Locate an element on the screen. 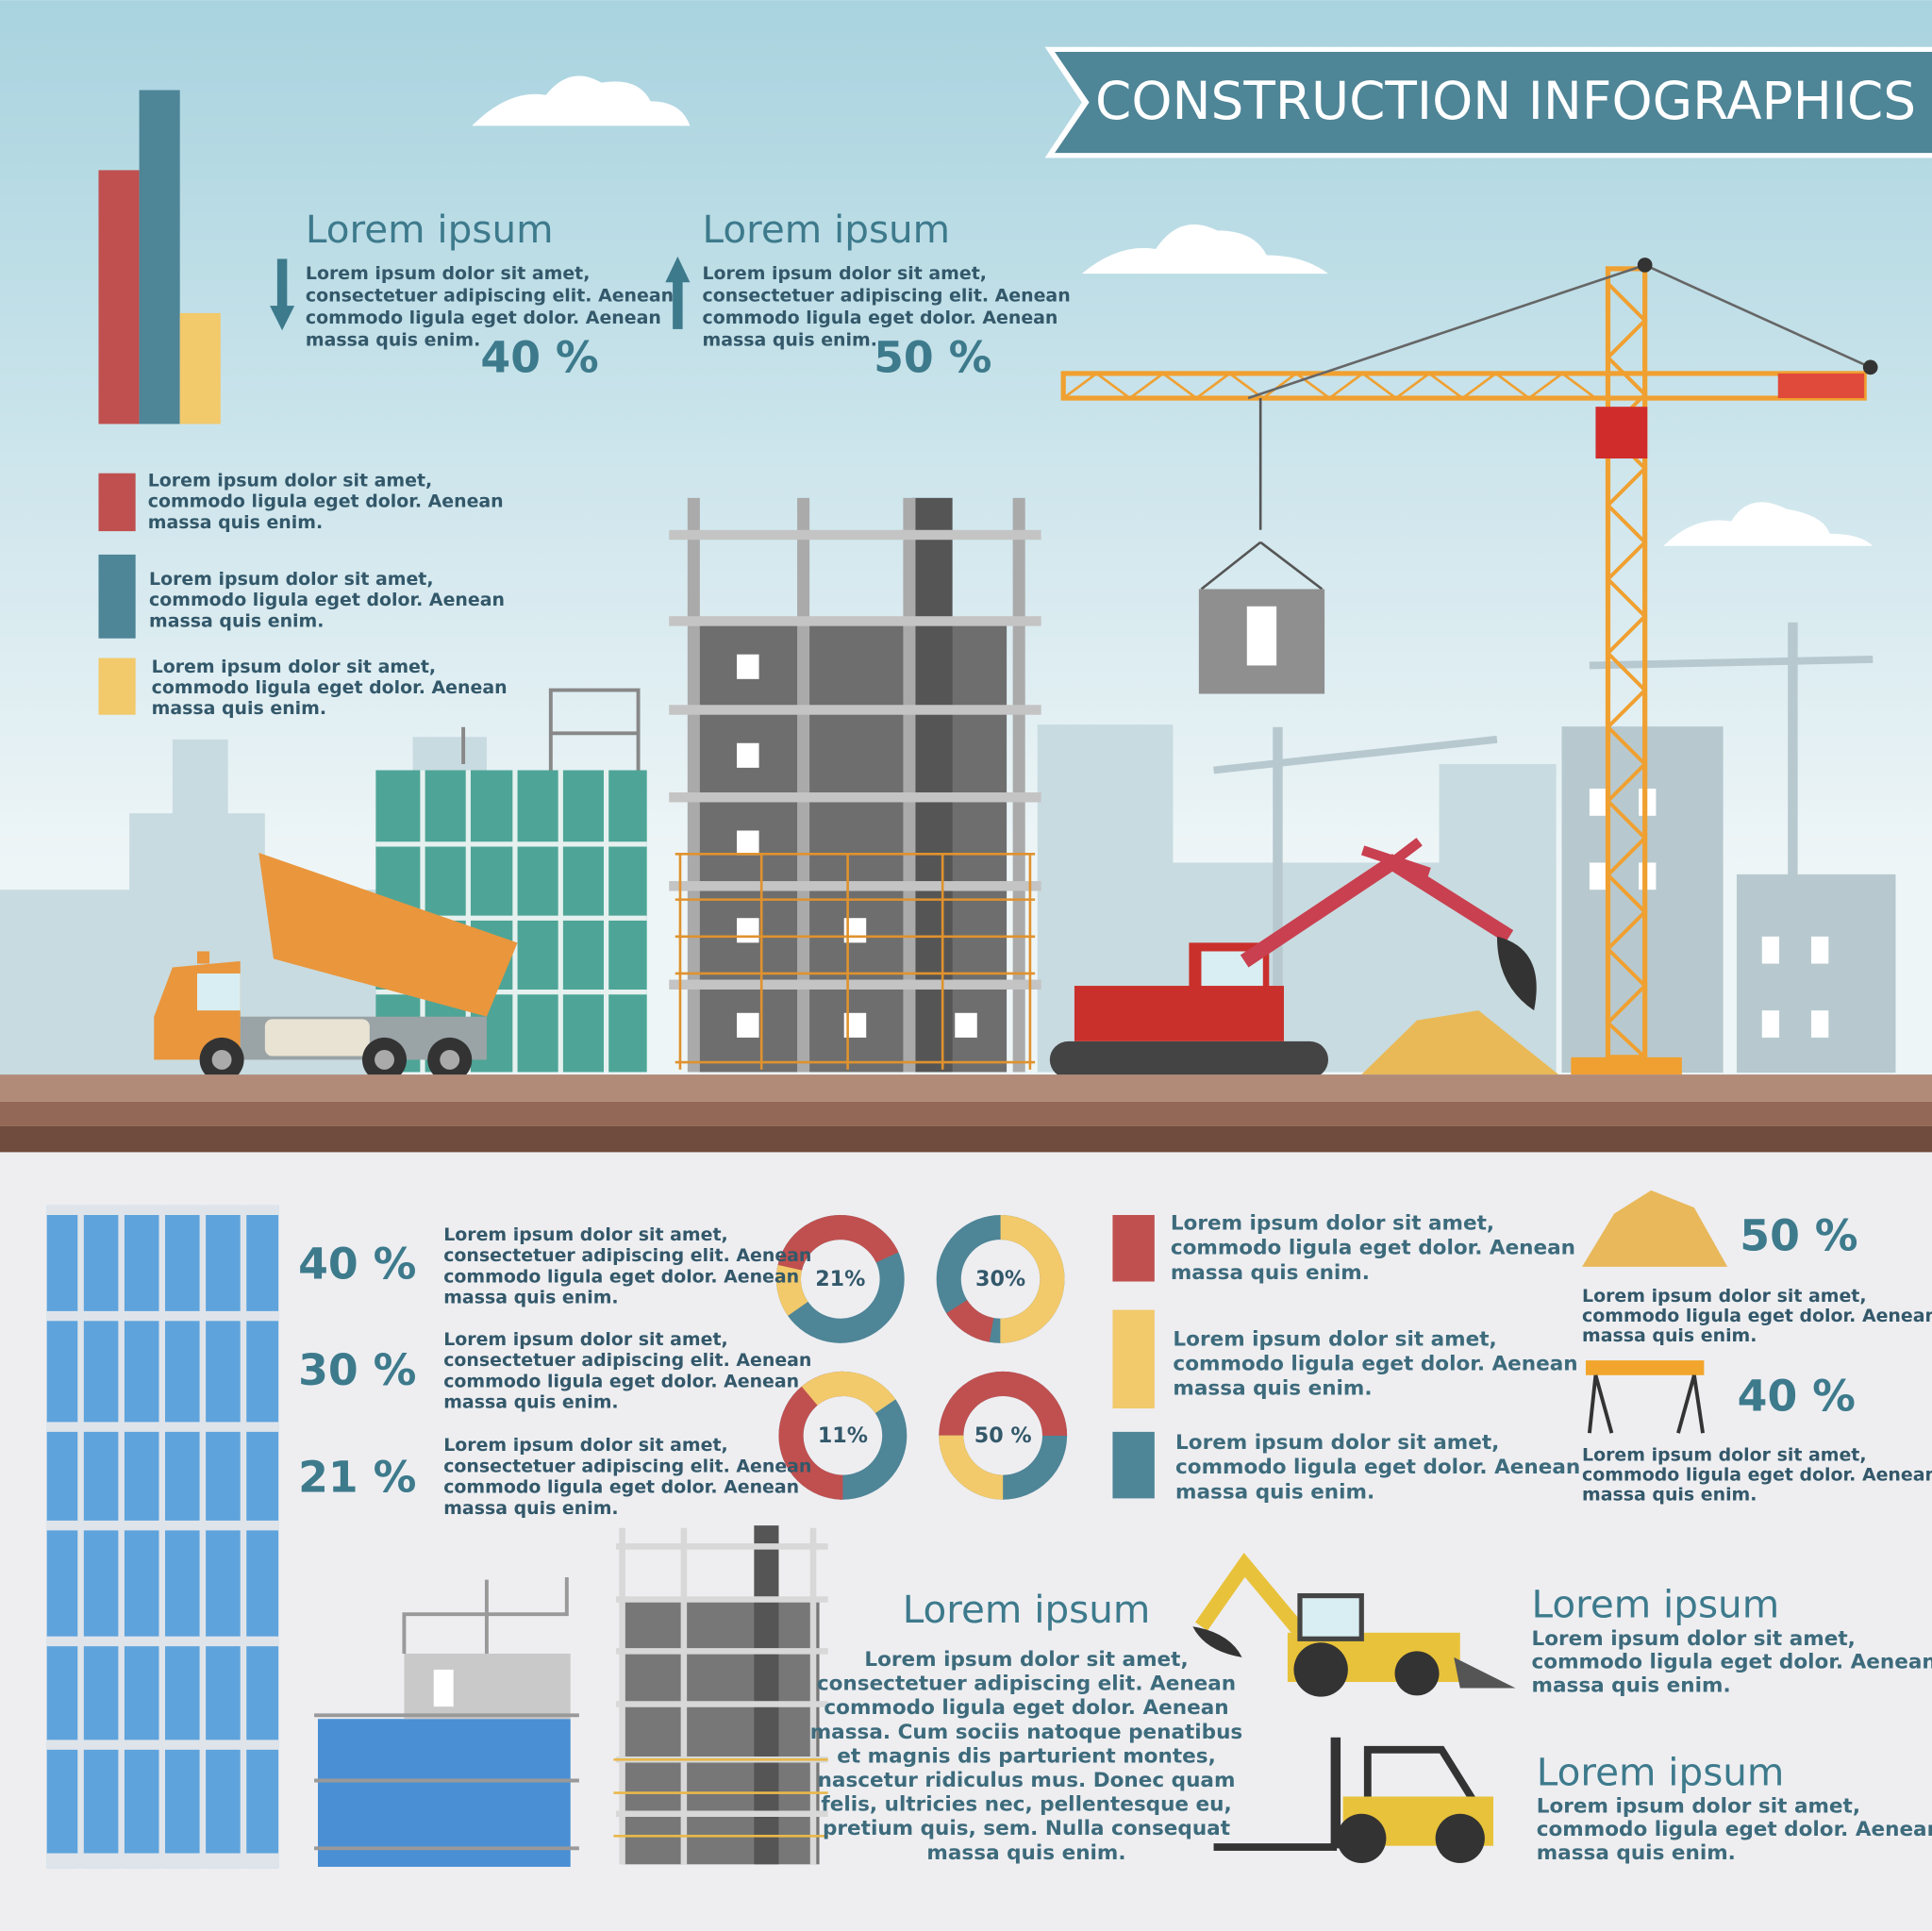 The height and width of the screenshot is (1931, 1932). dump-truck is located at coordinates (336, 967).